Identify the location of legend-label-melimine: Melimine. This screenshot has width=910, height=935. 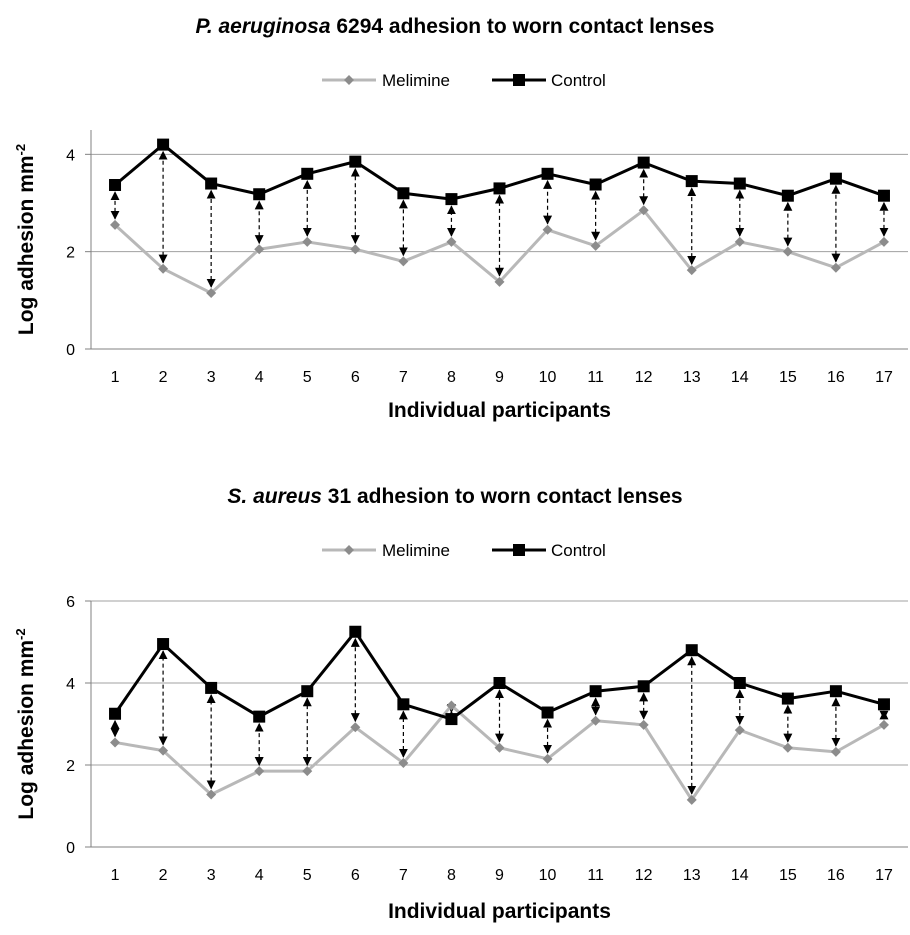
(416, 550).